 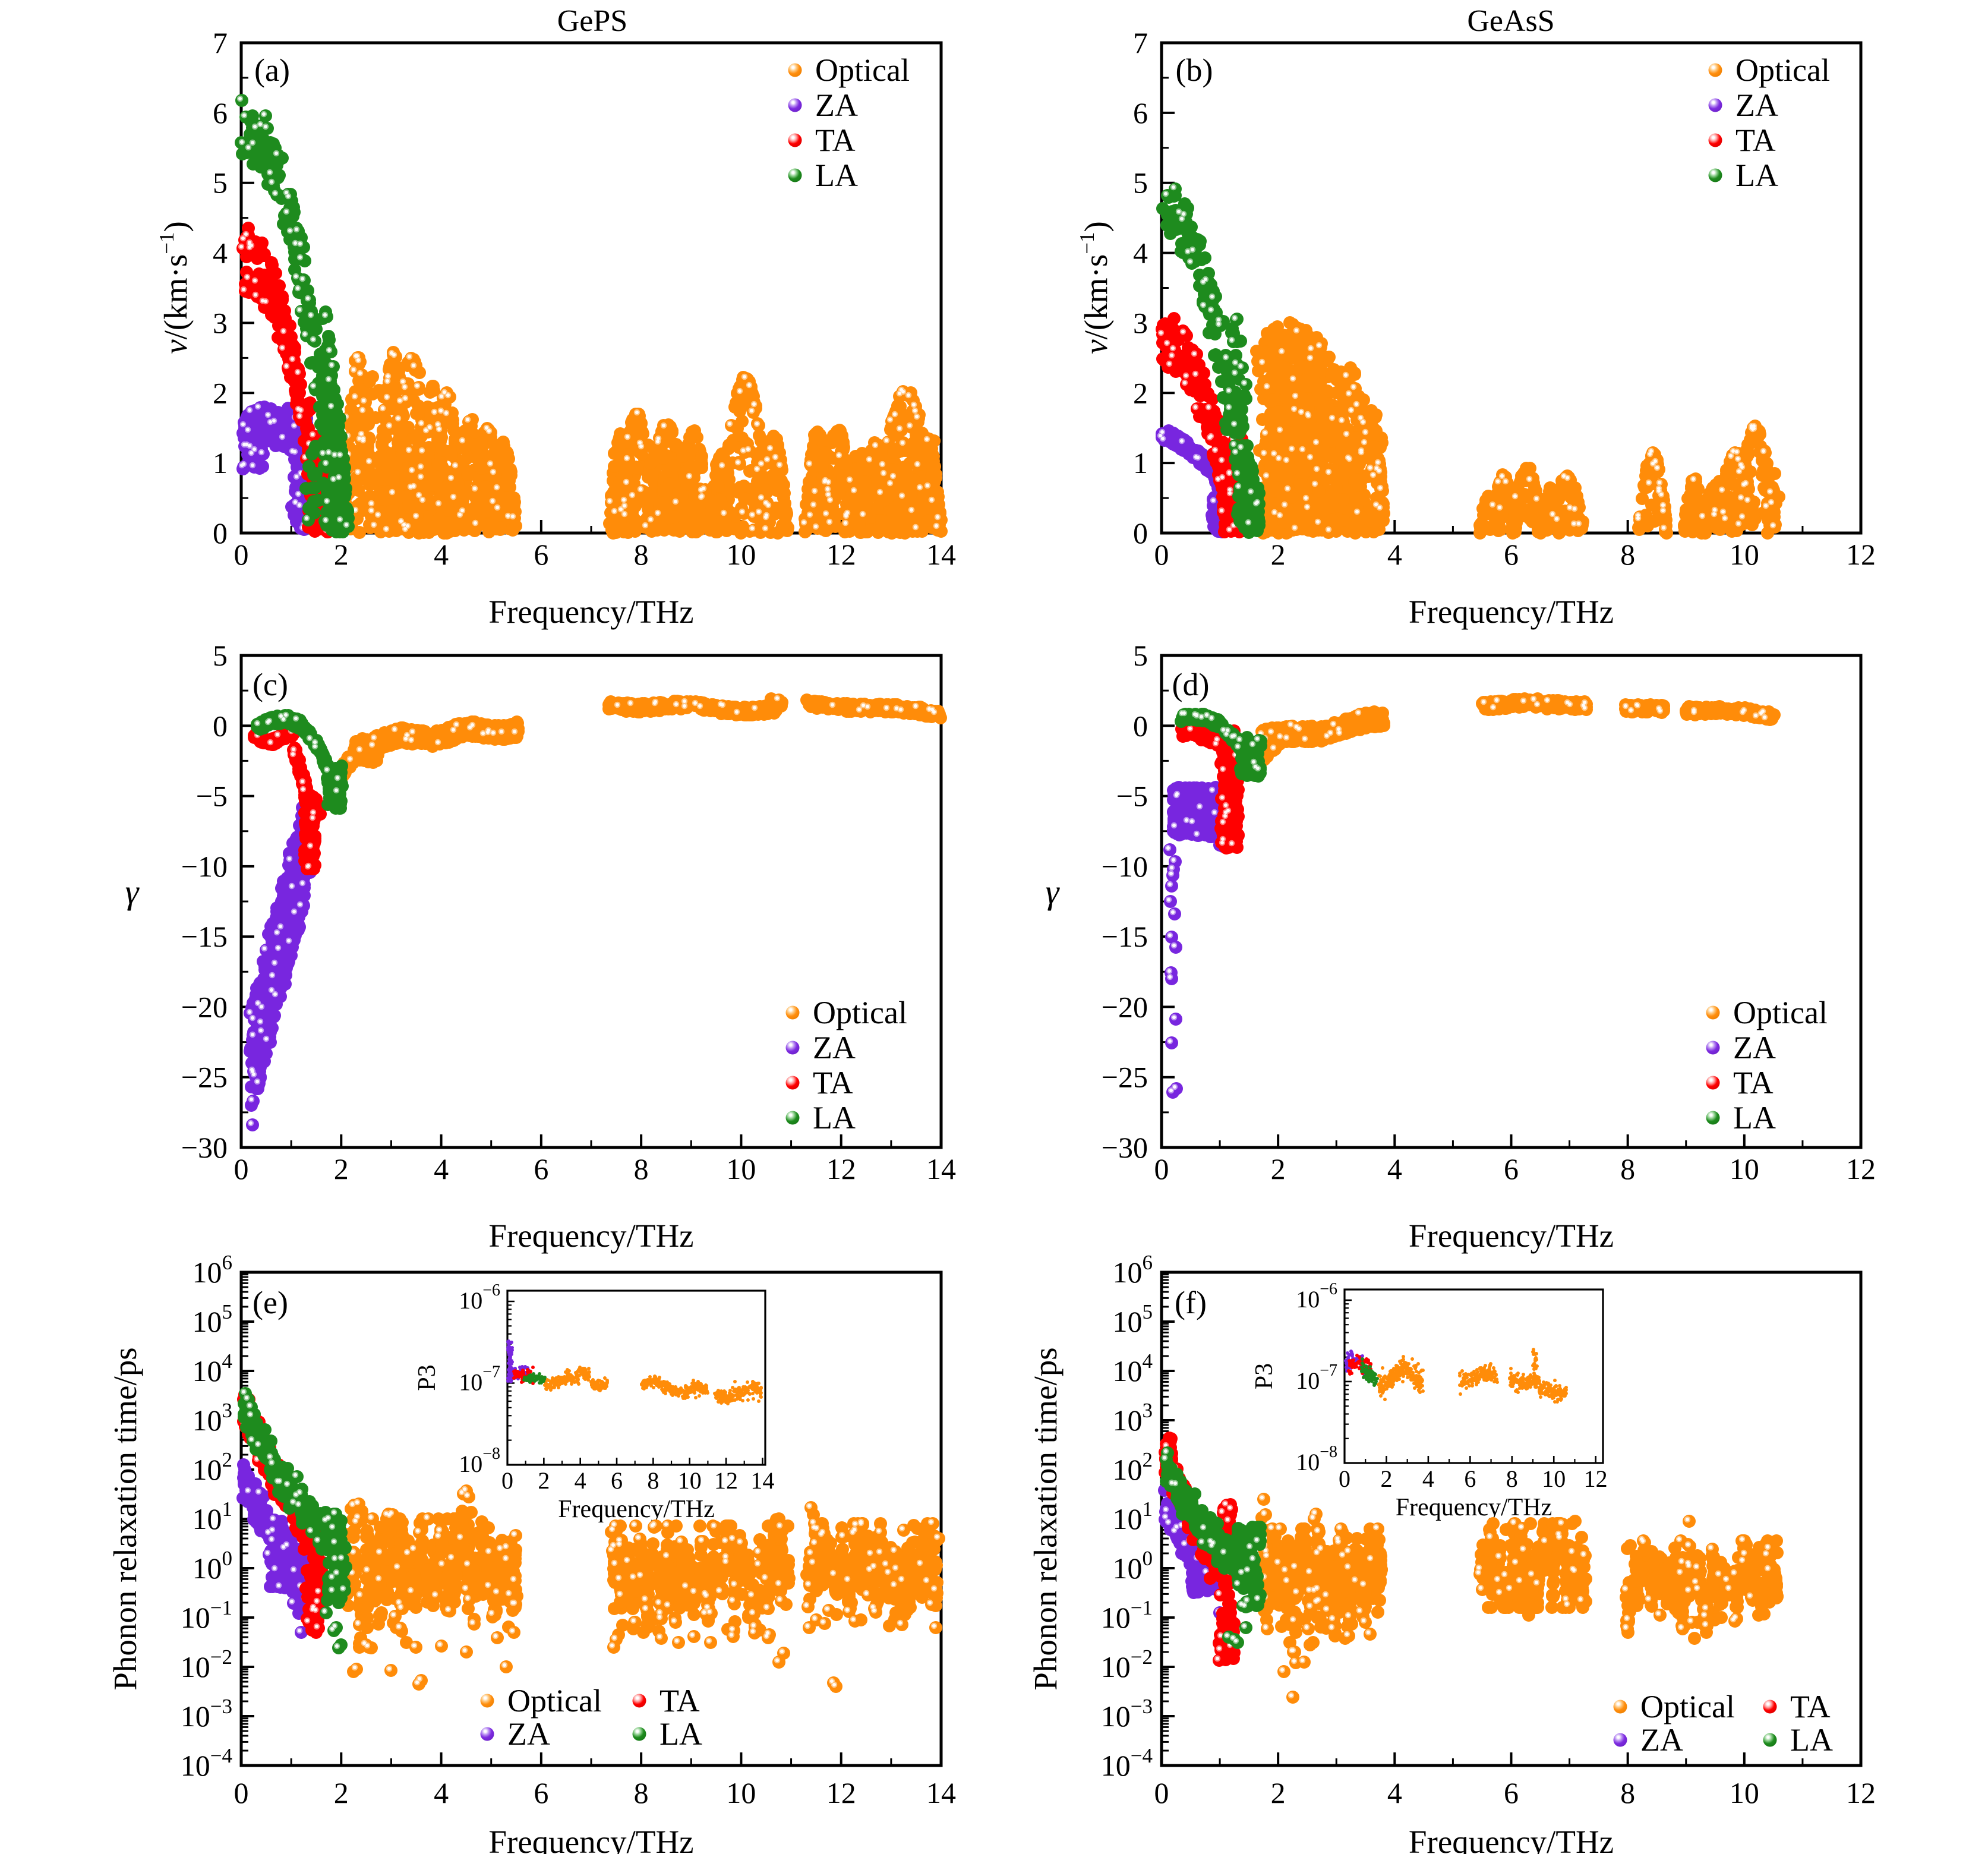 I want to click on svg-text: (b), so click(x=1194, y=70).